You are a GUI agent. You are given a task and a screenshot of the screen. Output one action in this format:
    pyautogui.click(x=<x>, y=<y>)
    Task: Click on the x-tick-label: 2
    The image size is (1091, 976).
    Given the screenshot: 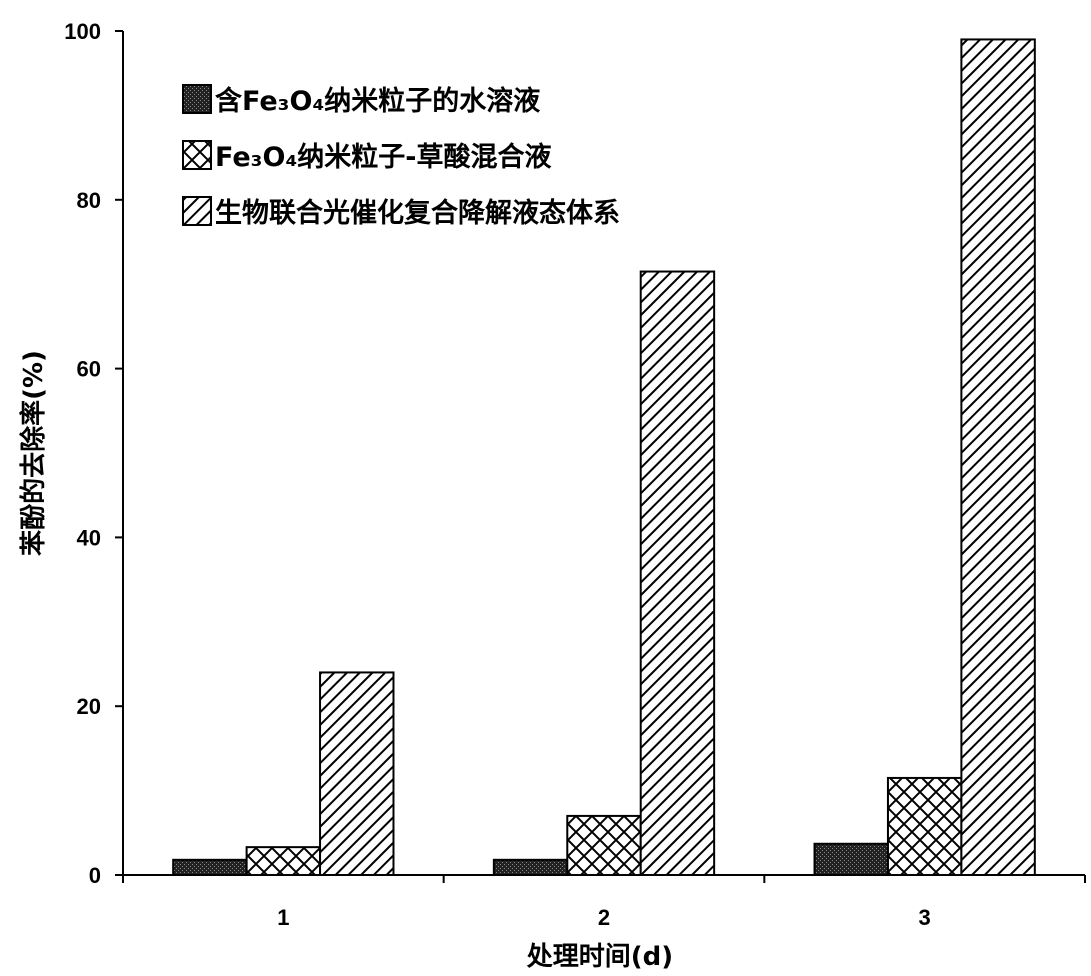 What is the action you would take?
    pyautogui.click(x=604, y=917)
    